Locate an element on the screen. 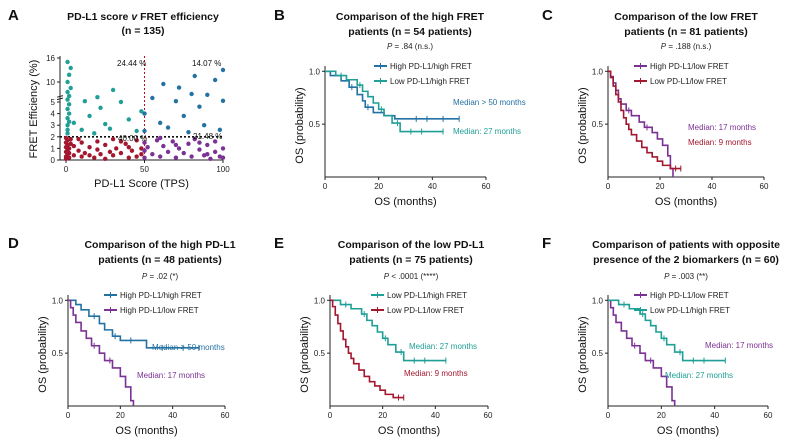 This screenshot has height=447, width=800. median-label: Median: 9 months is located at coordinates (436, 373).